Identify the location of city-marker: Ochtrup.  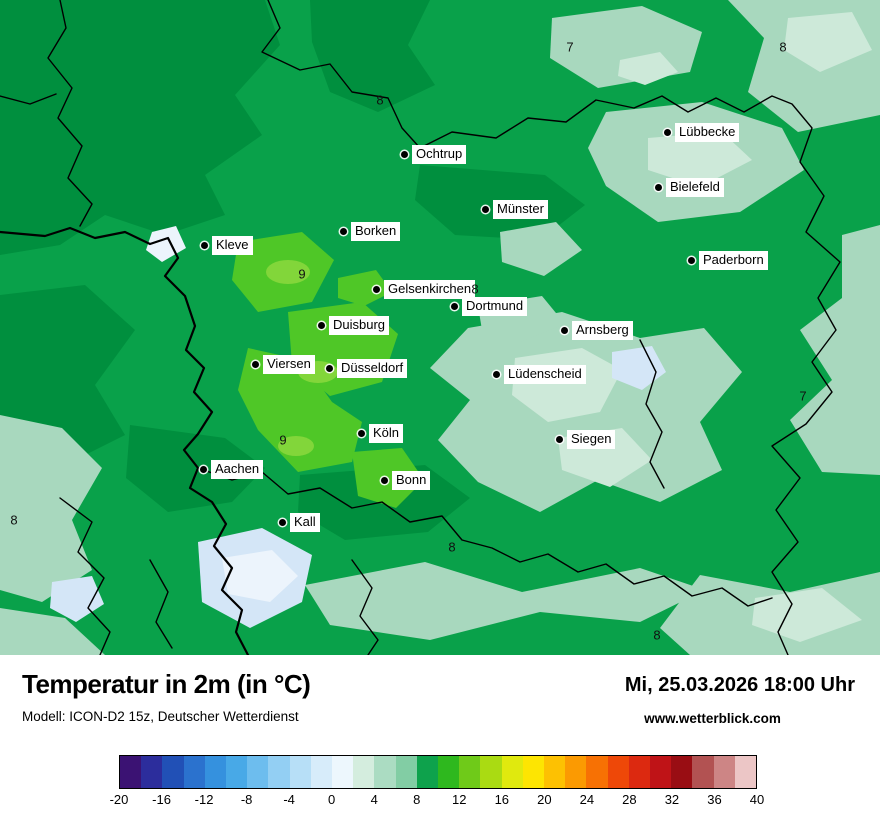
(434, 154).